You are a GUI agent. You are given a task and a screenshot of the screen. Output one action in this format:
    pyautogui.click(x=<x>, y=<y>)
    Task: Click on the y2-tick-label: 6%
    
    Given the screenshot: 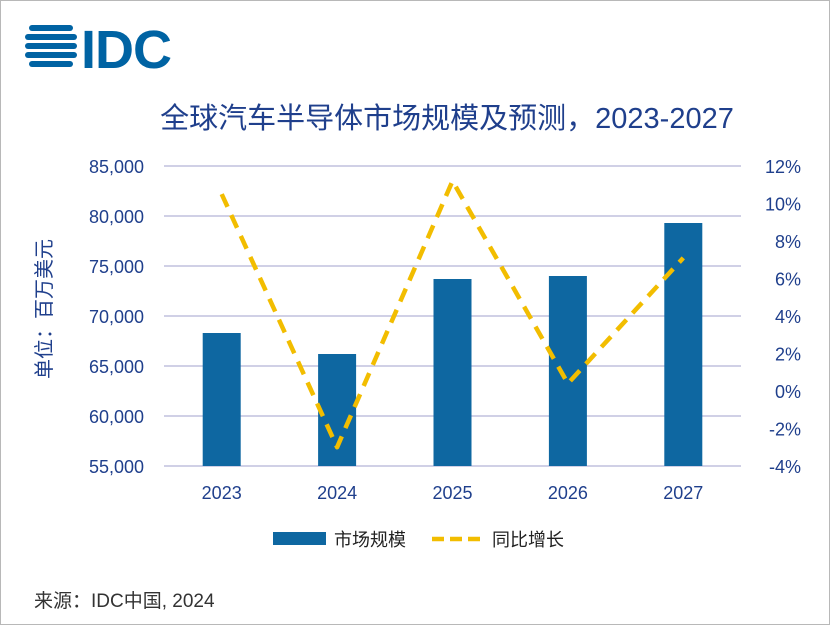 What is the action you would take?
    pyautogui.click(x=788, y=280)
    